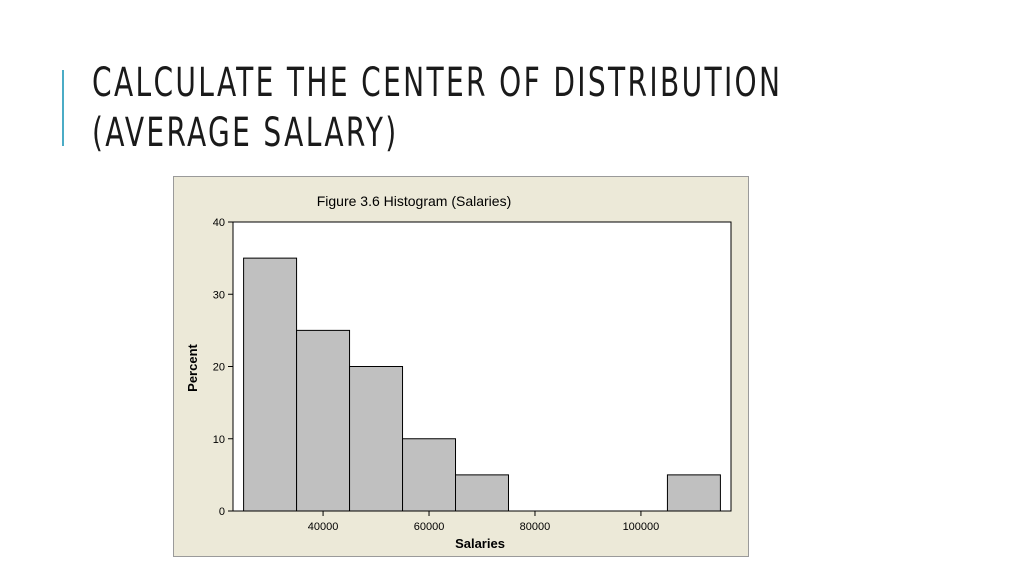  I want to click on x-tick-label: 80000, so click(535, 527).